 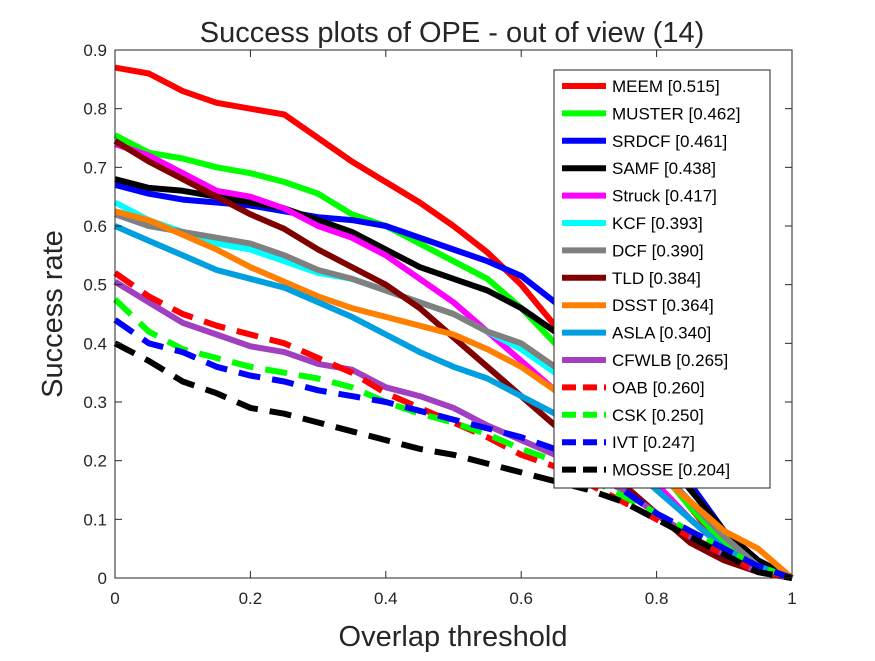 I want to click on legend-label: DCF [0.390], so click(x=658, y=250).